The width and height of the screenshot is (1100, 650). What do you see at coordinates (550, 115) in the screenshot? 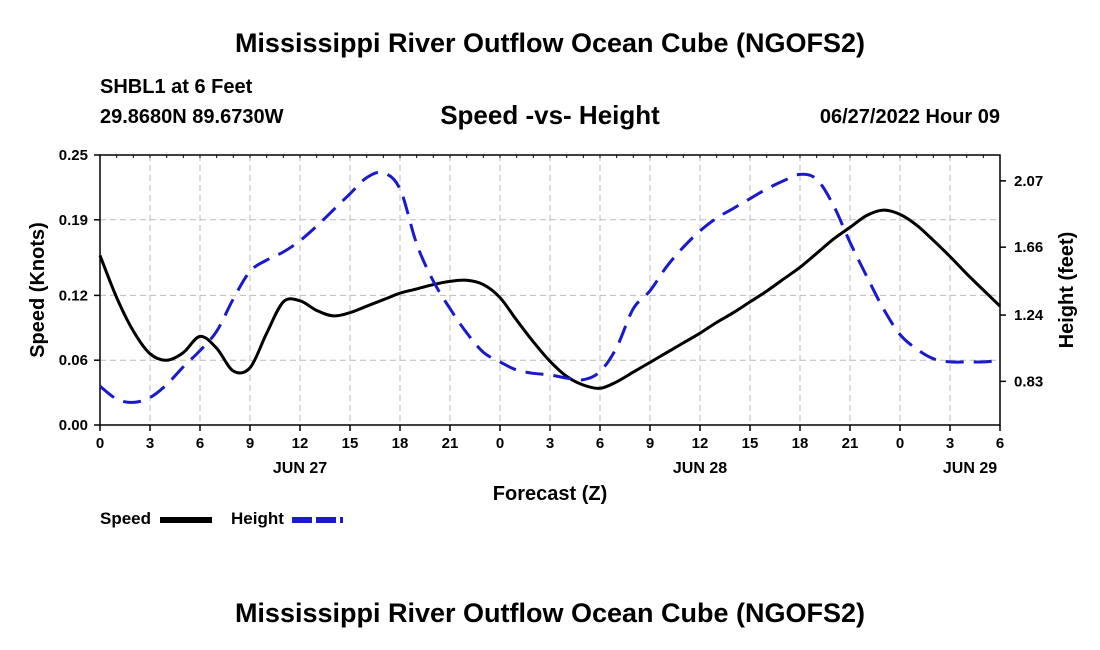
I see `chart-subtitle: Speed -vs- Height` at bounding box center [550, 115].